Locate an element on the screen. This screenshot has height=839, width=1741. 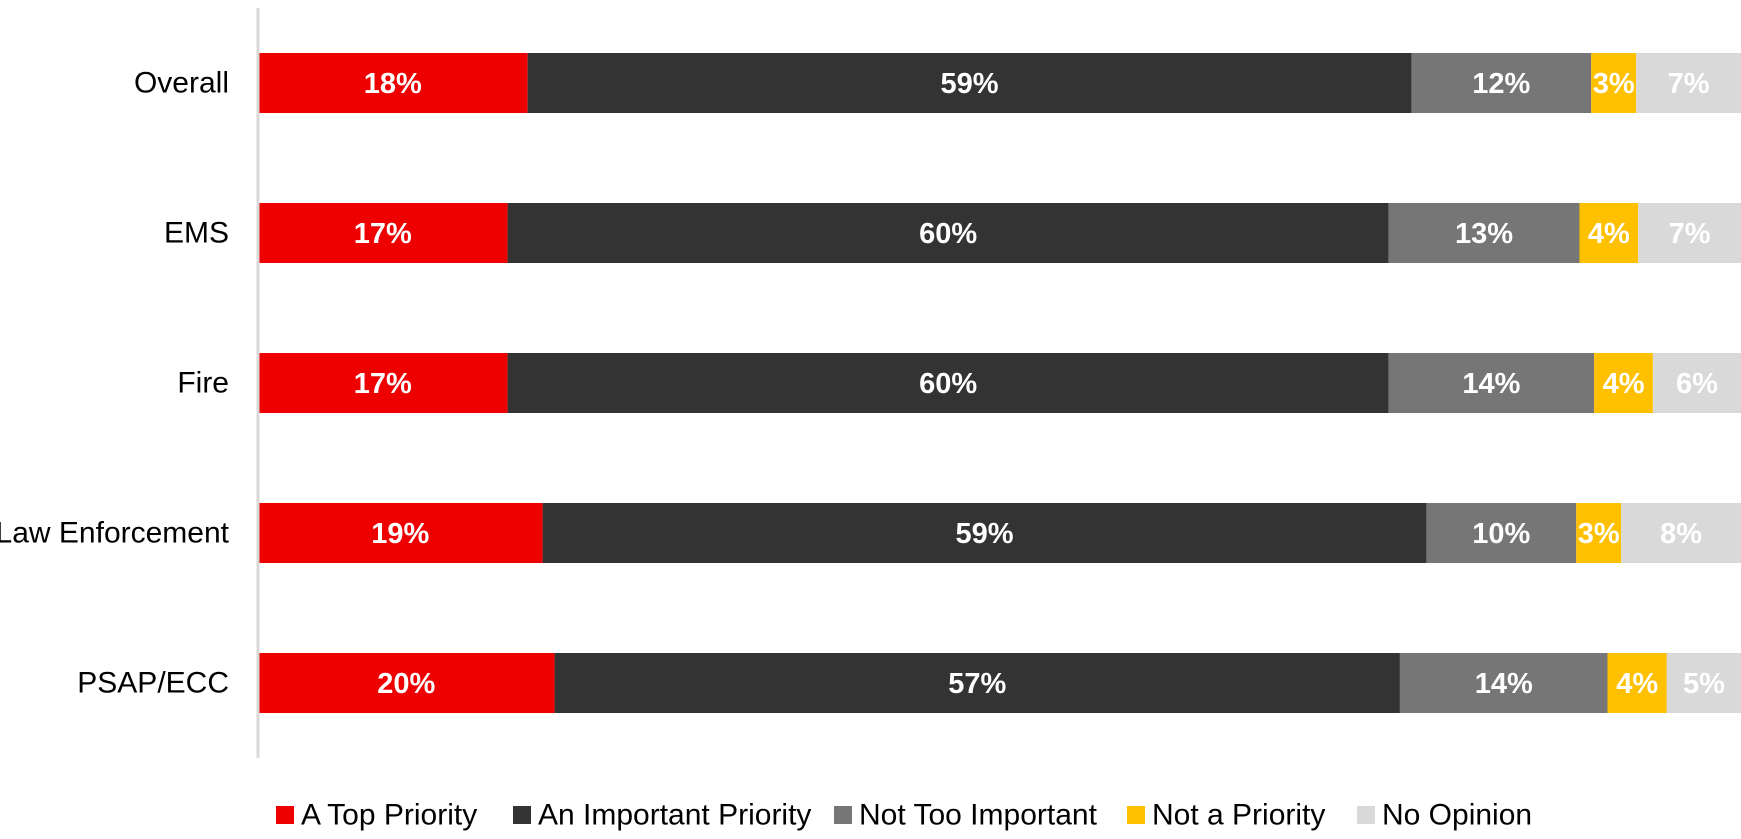
data-label-ems-no-opinion: 7% is located at coordinates (1690, 234).